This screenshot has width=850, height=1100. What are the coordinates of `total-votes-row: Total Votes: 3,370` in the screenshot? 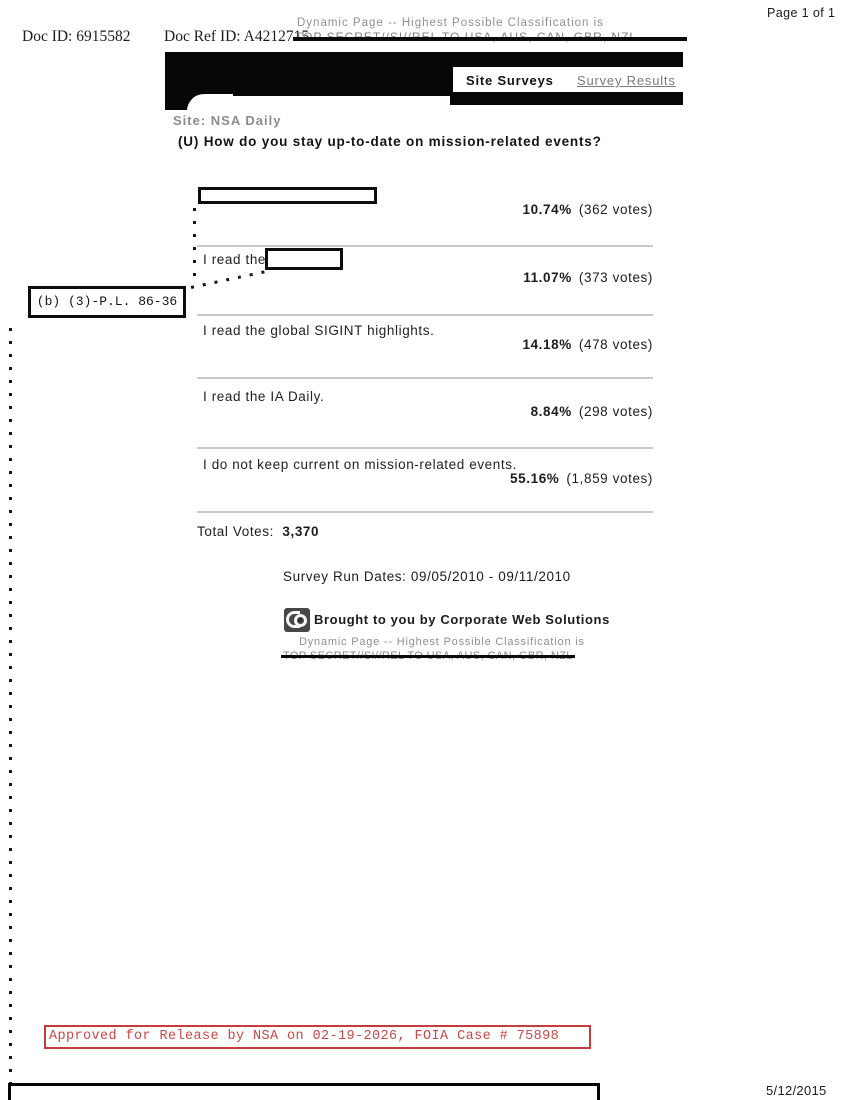 It's located at (258, 531).